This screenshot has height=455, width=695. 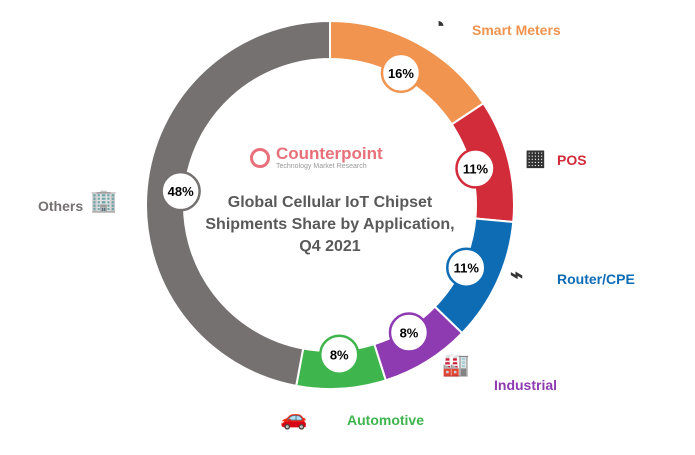 I want to click on counterpoint-logo: Counterpoint Technology Market Research, so click(x=316, y=157).